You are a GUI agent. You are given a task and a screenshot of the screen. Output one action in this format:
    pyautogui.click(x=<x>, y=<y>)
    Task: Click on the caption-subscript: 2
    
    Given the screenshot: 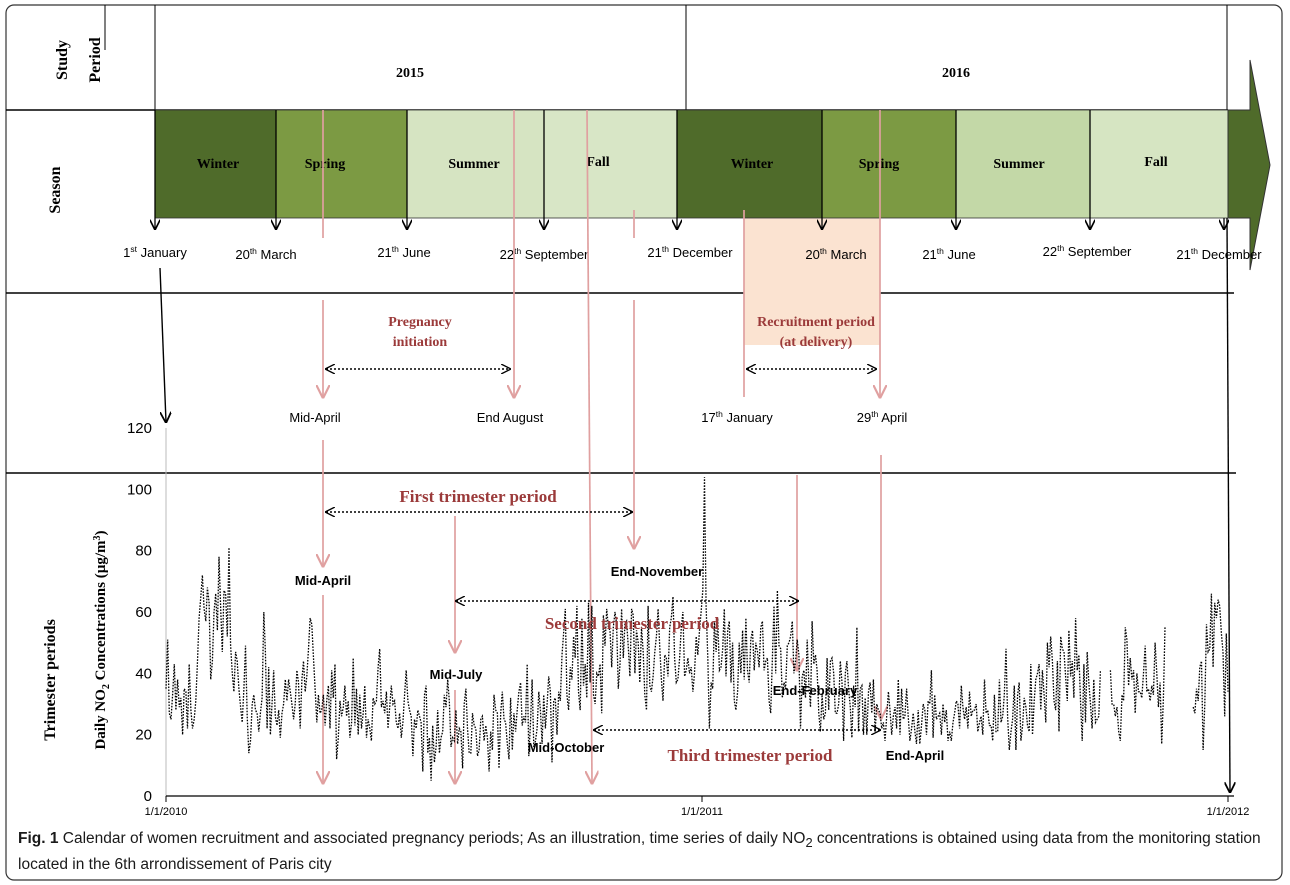 What is the action you would take?
    pyautogui.click(x=809, y=843)
    